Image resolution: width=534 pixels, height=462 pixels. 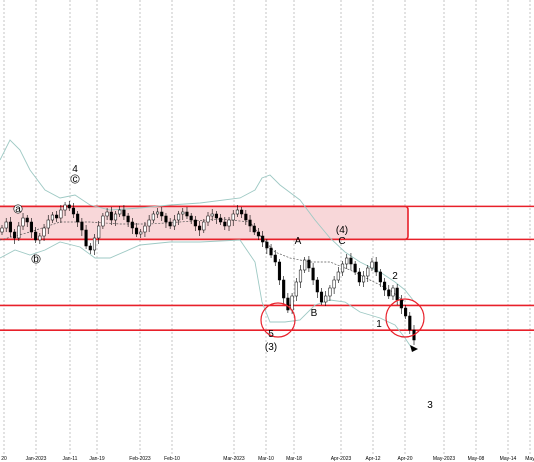 What do you see at coordinates (75, 169) in the screenshot?
I see `wave-label: 4` at bounding box center [75, 169].